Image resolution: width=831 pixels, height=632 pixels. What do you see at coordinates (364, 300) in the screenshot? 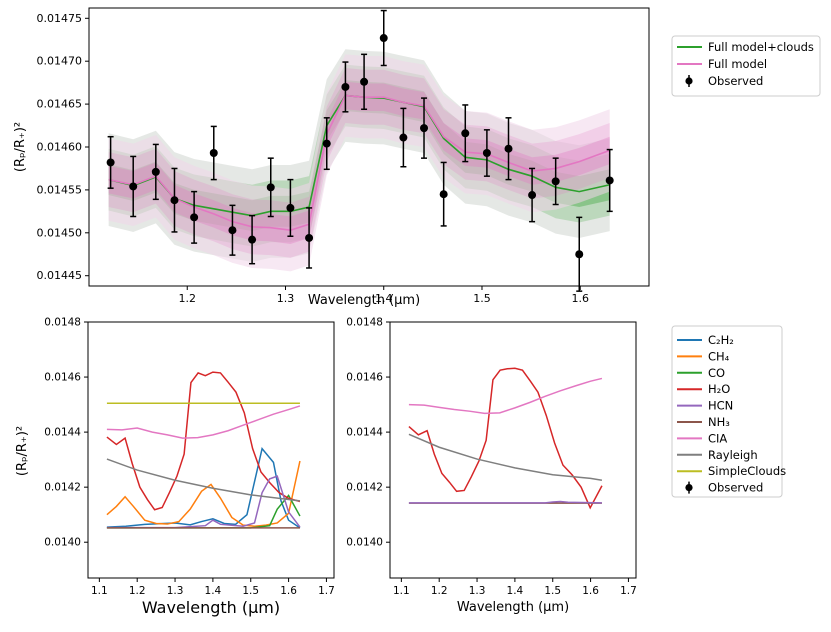
I see `top-x-axis-label: Wavelength (μm)` at bounding box center [364, 300].